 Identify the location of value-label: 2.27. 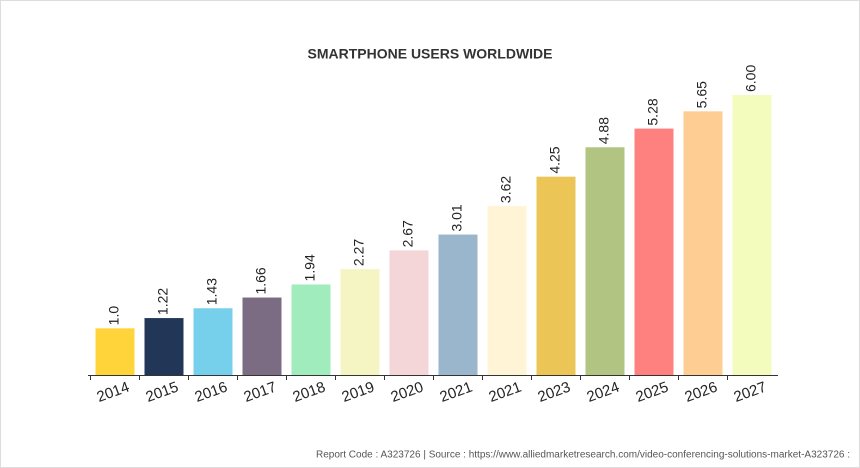
(359, 252).